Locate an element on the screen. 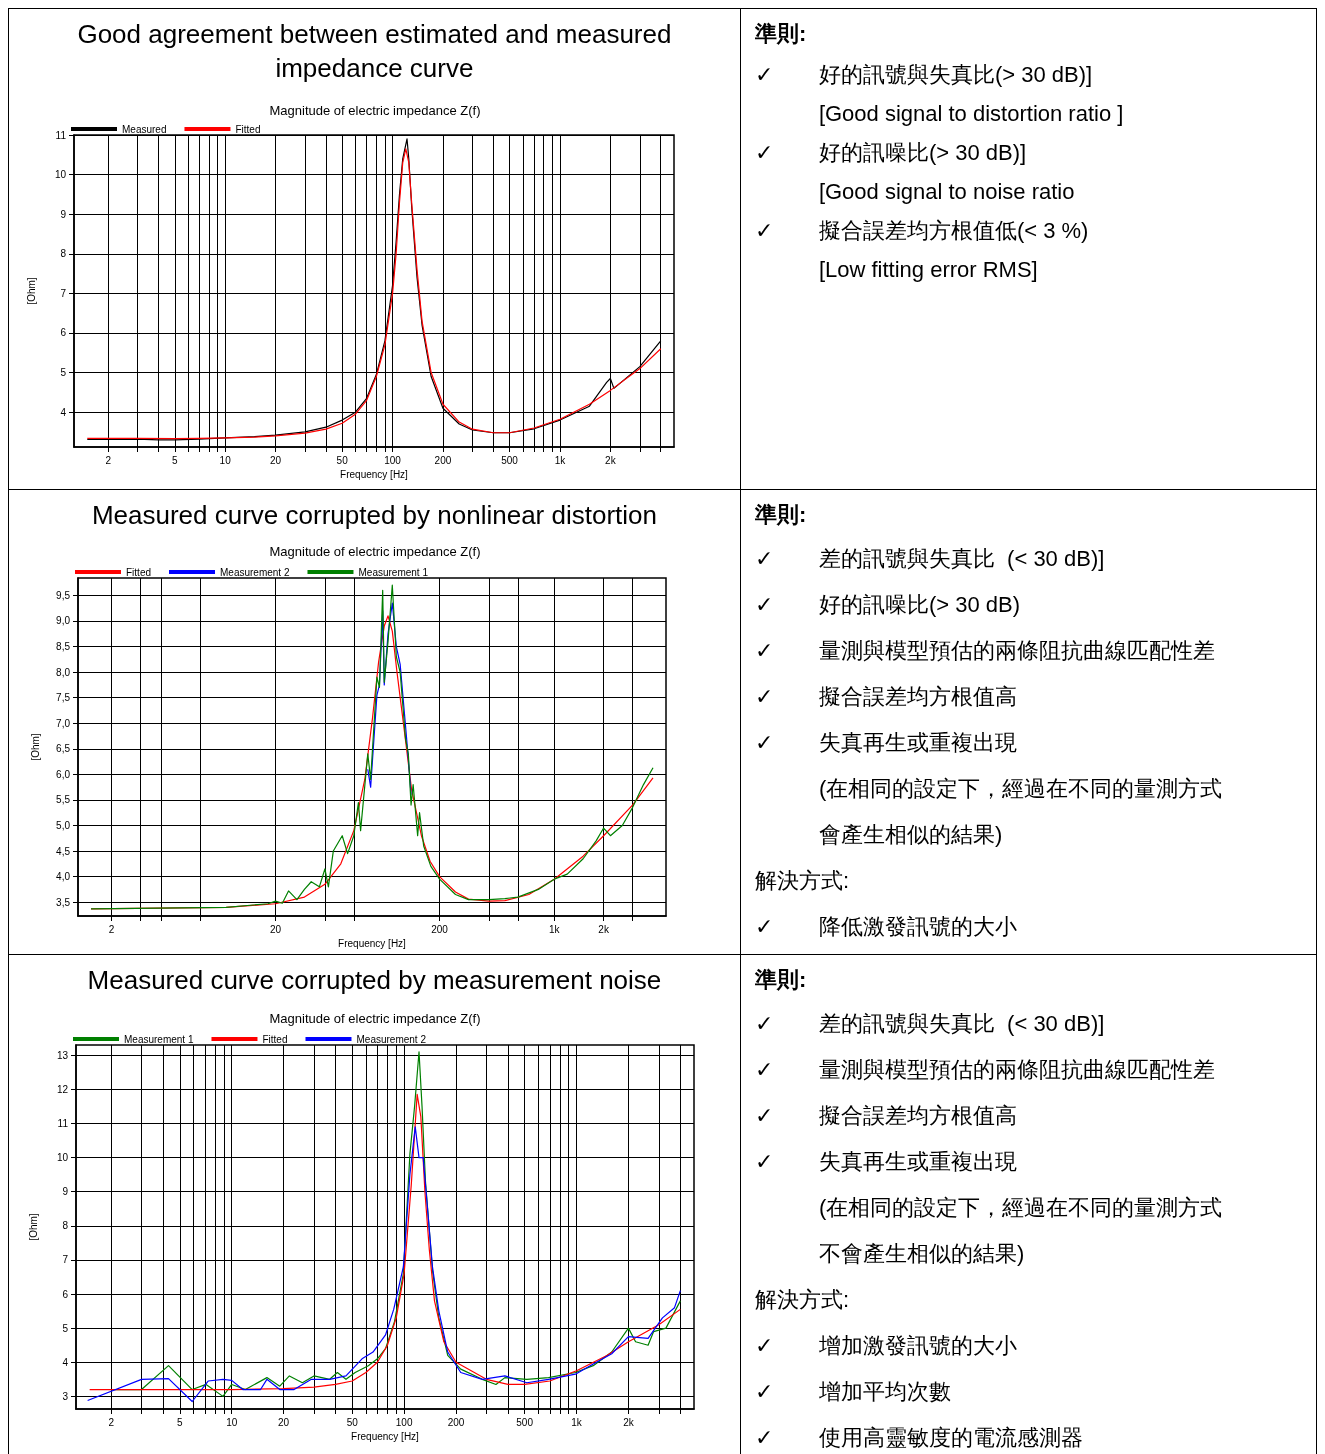 This screenshot has height=1454, width=1325. y-tick-label: 3,5 is located at coordinates (63, 902).